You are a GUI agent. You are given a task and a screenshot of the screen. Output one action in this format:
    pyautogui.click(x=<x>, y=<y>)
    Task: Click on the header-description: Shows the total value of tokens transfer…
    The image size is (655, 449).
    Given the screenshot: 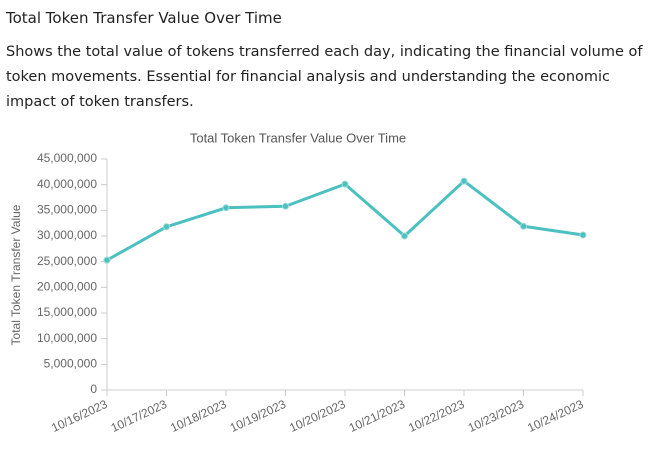 What is the action you would take?
    pyautogui.click(x=324, y=77)
    